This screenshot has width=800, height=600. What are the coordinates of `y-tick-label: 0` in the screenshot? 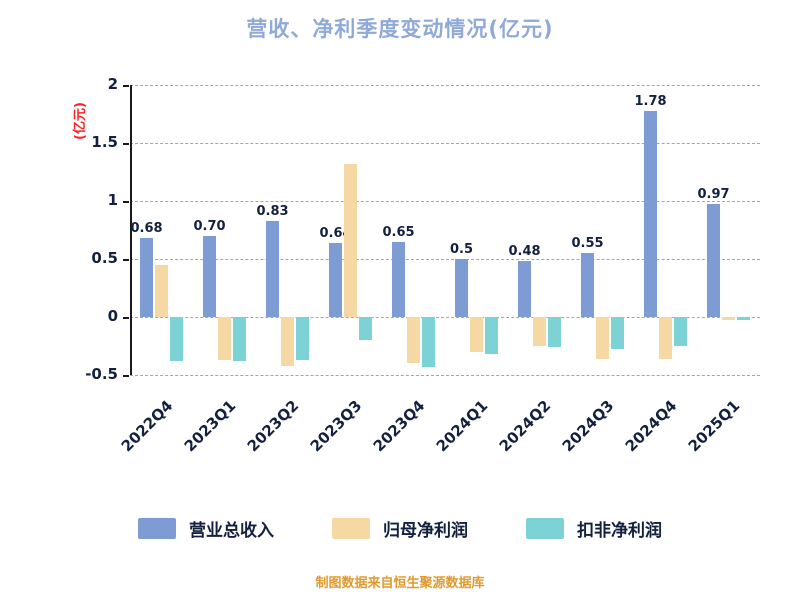 It's located at (112, 316).